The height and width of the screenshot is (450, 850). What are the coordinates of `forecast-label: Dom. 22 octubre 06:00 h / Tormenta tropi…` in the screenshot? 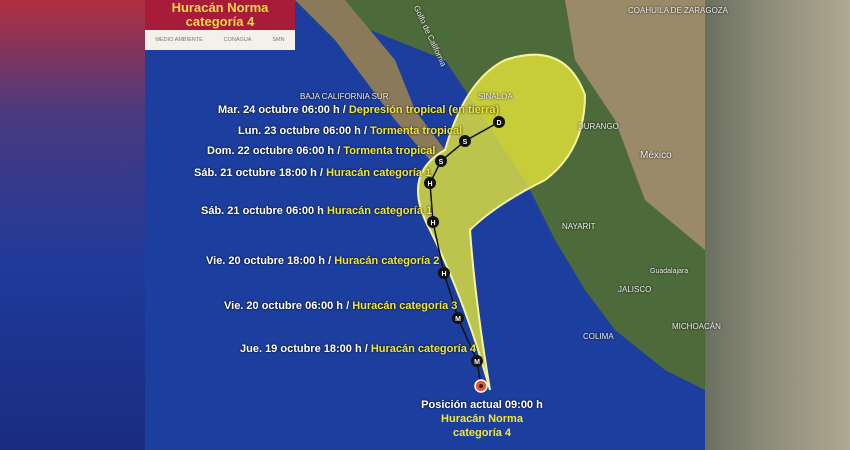 It's located at (321, 151).